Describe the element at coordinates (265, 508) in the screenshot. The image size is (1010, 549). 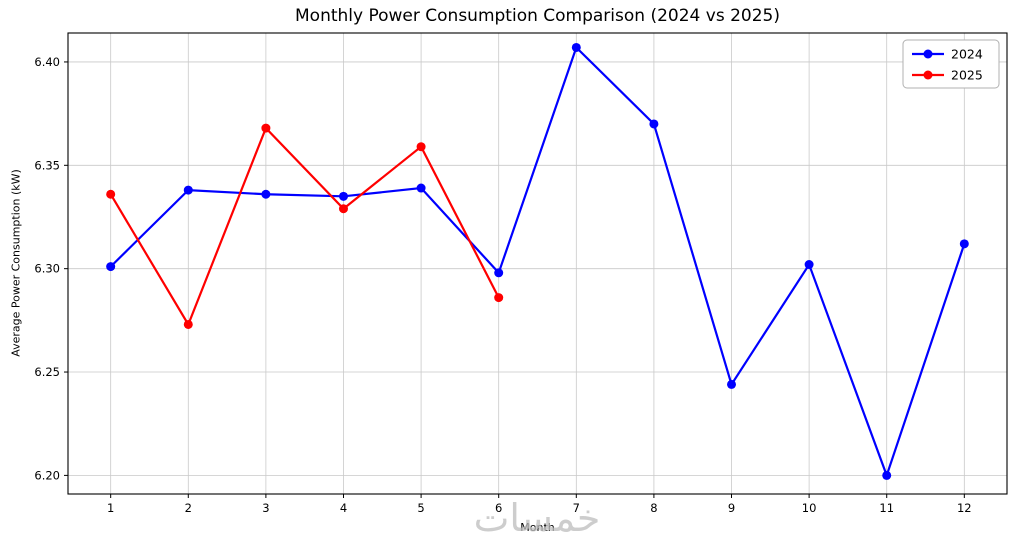
I see `x-tick-label: 3` at that location.